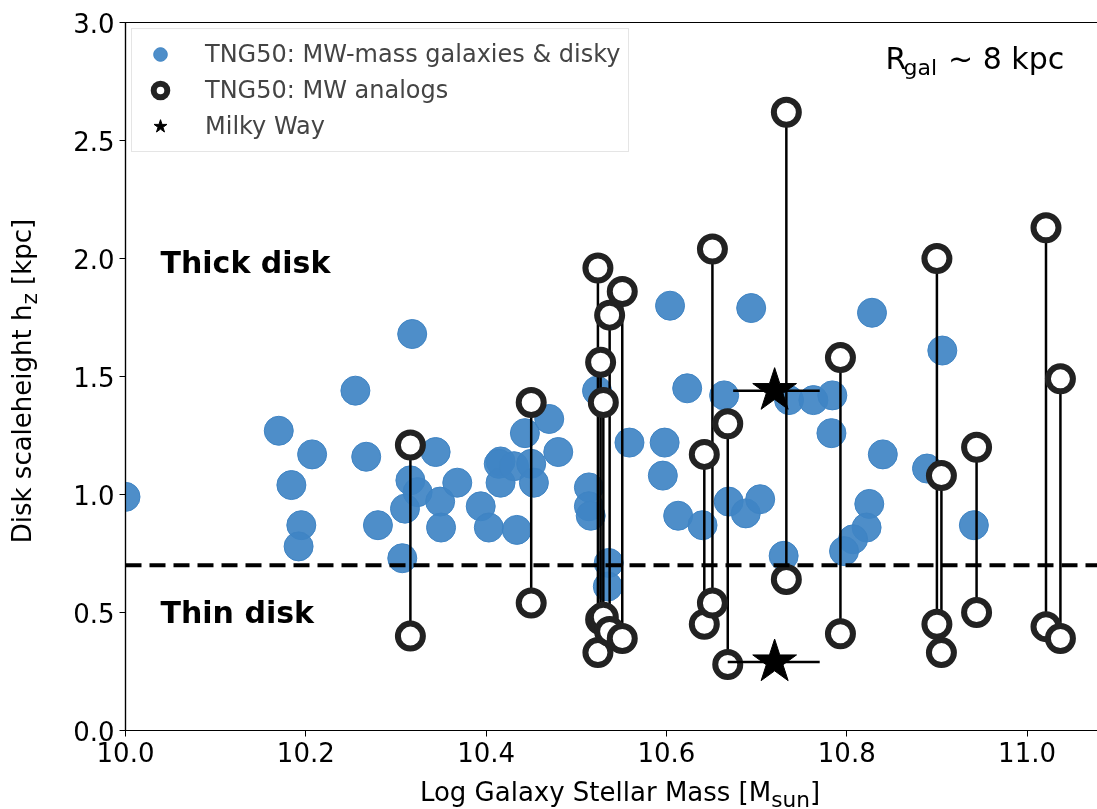 The width and height of the screenshot is (1097, 809). What do you see at coordinates (265, 126) in the screenshot?
I see `legend-label: Milky Way` at bounding box center [265, 126].